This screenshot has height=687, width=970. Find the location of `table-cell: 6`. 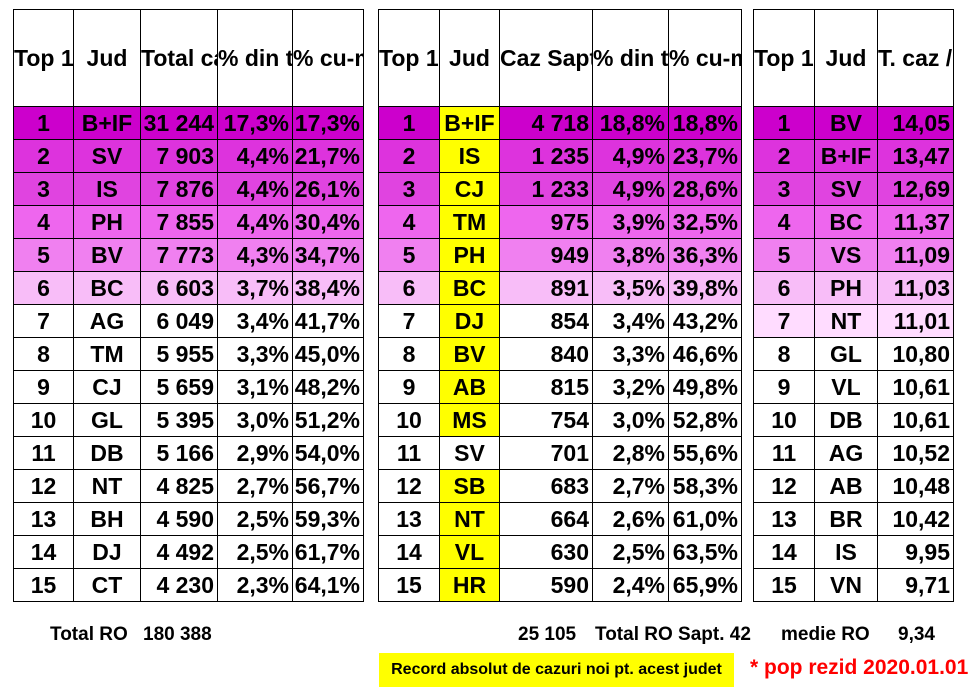

table-cell: 6 is located at coordinates (43, 288).